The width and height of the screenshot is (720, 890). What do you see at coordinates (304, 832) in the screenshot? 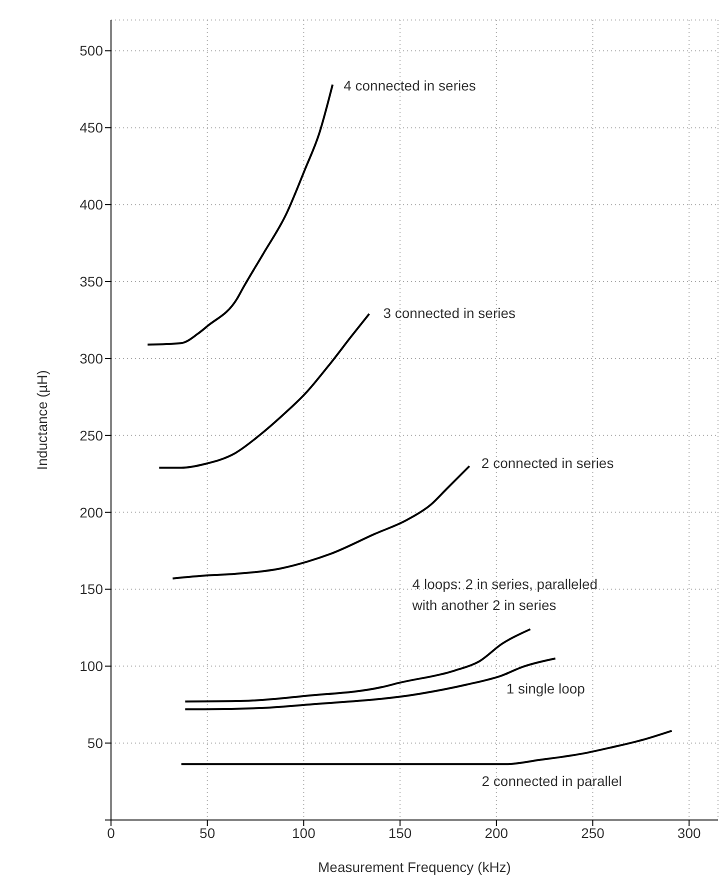
I see `x-tick-label: 100` at bounding box center [304, 832].